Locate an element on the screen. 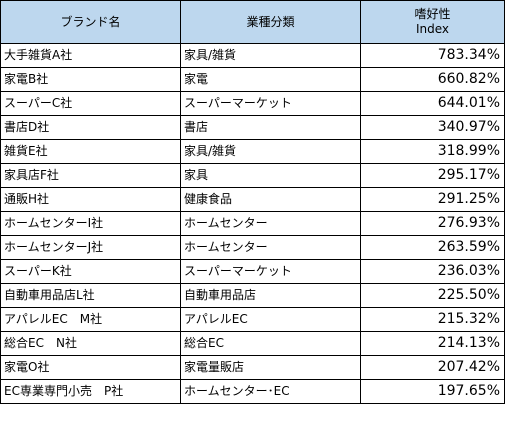 Image resolution: width=506 pixels, height=436 pixels. header-brand: ブランド名 is located at coordinates (90, 22).